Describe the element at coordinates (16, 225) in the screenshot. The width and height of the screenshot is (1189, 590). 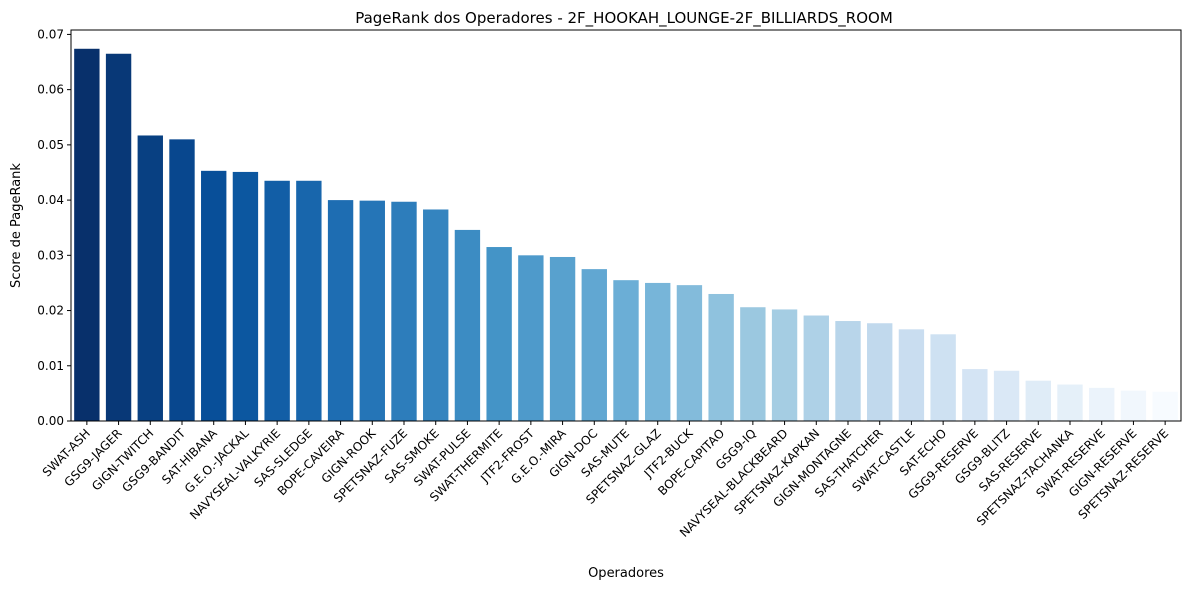
I see `y-axis-label: Score de PageRank` at that location.